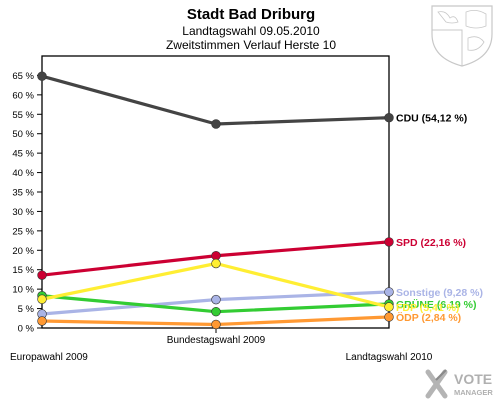  I want to click on end-label-sonstige: Sonstige (9,28 %), so click(439, 293).